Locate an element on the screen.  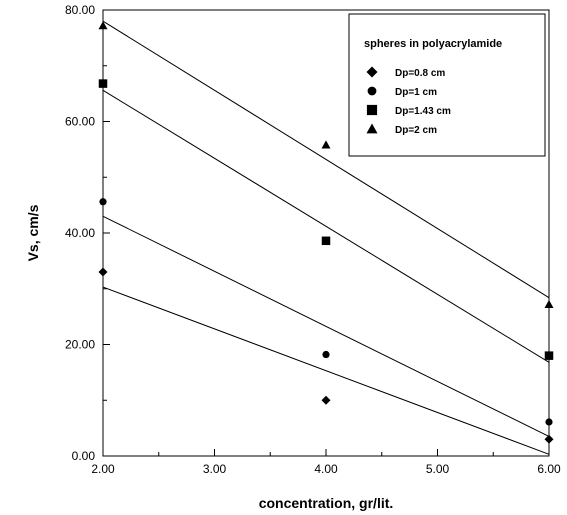
x-tick-label: 4.00 is located at coordinates (326, 469).